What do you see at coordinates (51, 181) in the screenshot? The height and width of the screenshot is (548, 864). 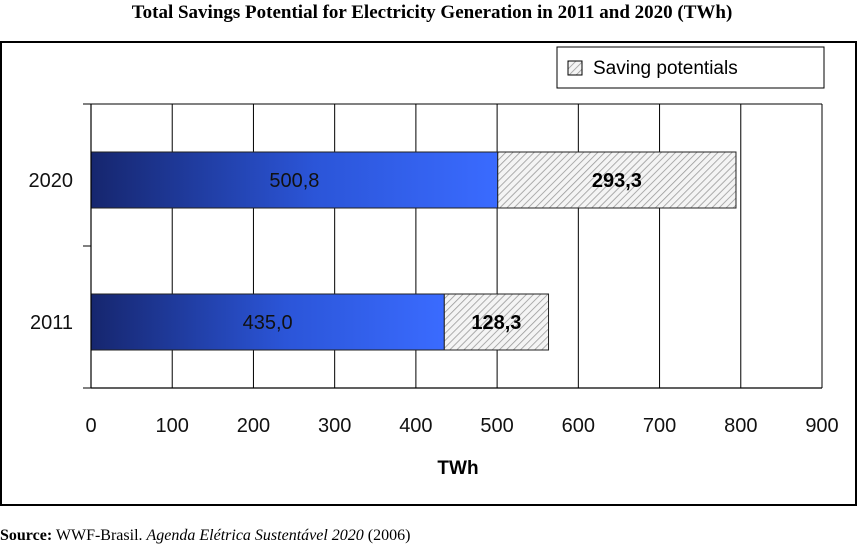 I see `category-label: 2020` at bounding box center [51, 181].